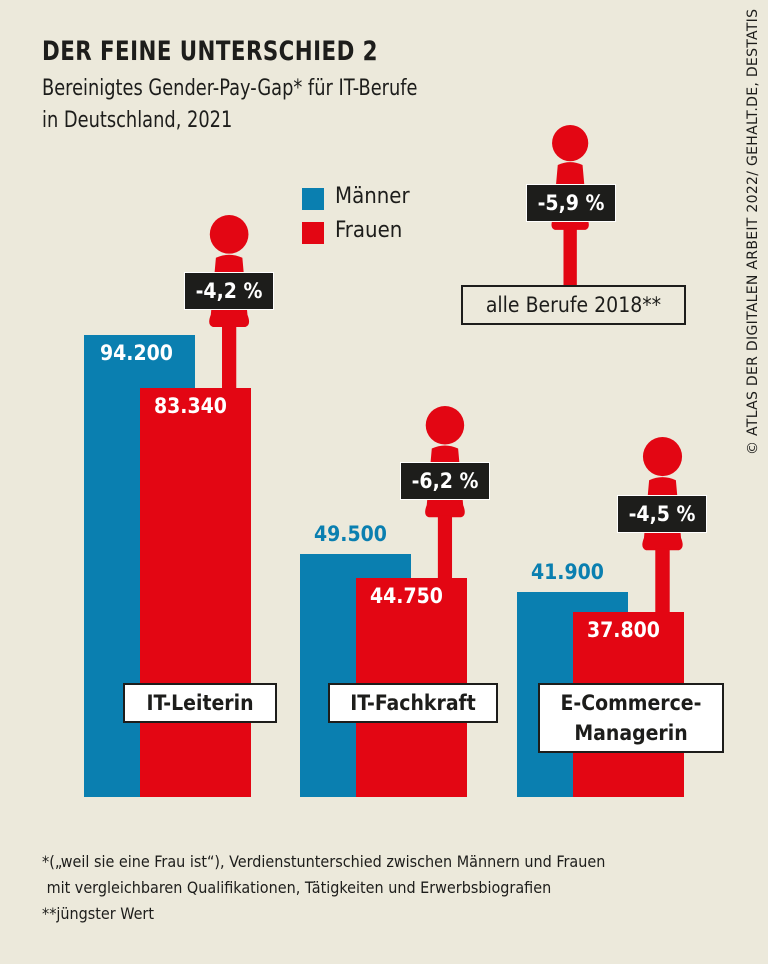 Image resolution: width=768 pixels, height=964 pixels. What do you see at coordinates (571, 203) in the screenshot?
I see `overall-gap-label: -5,9 %` at bounding box center [571, 203].